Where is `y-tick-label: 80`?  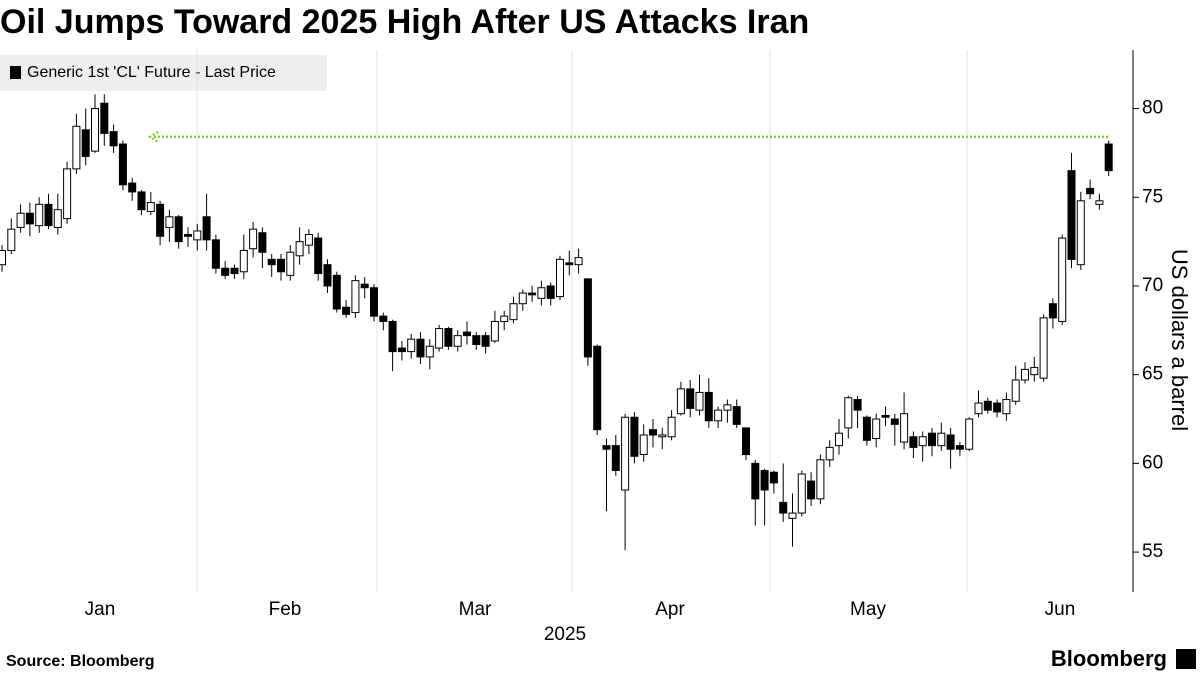 y-tick-label: 80 is located at coordinates (1152, 108).